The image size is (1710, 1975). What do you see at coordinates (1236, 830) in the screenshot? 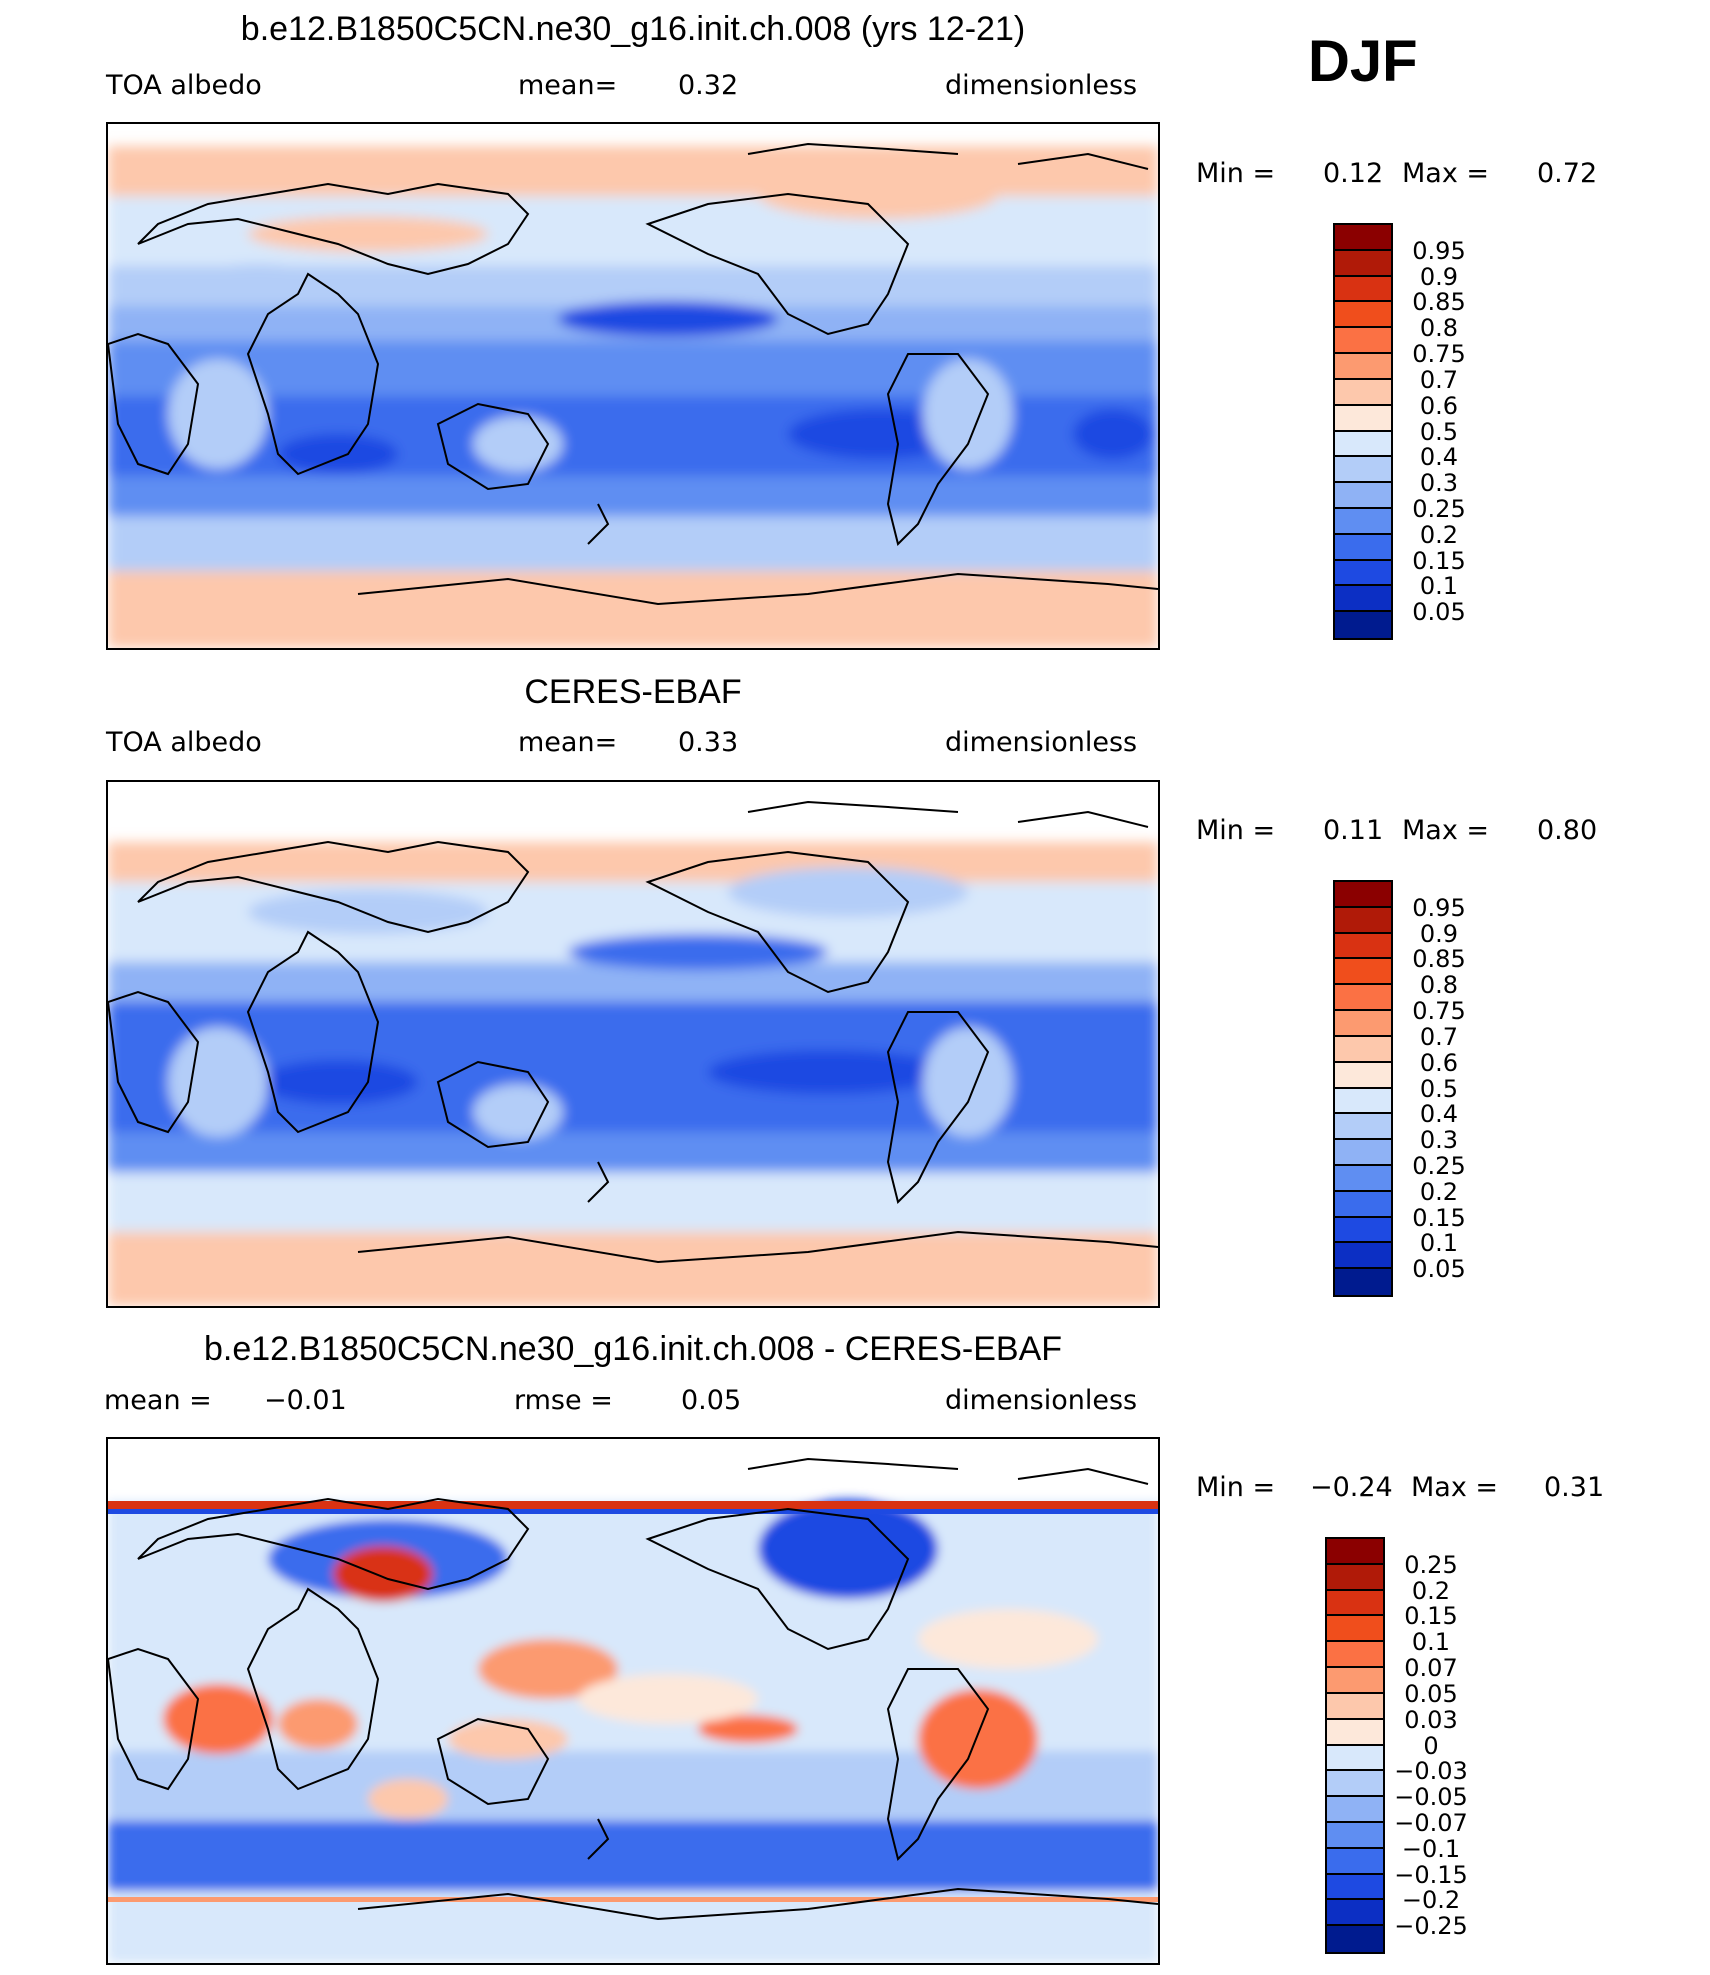
I see `panel-2-min-label: Min =` at bounding box center [1236, 830].